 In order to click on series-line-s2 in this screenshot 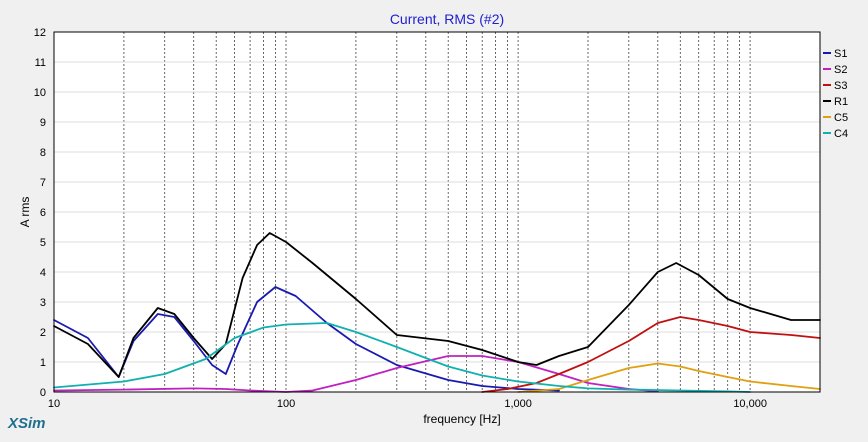, I will do `click(356, 374)`.